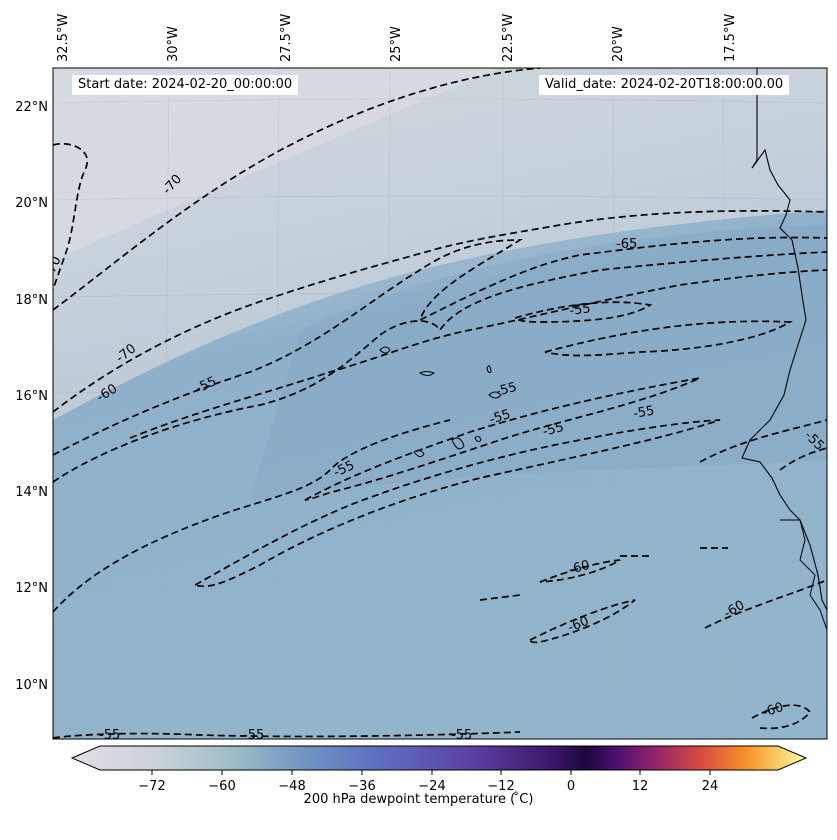 Image resolution: width=837 pixels, height=840 pixels. Describe the element at coordinates (53, 267) in the screenshot. I see `contour-label: -70` at that location.